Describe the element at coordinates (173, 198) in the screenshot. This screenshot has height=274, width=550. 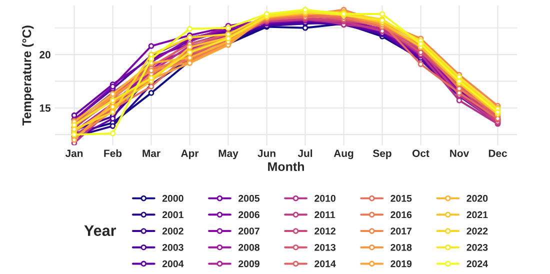
I see `legend-label: 2000` at that location.